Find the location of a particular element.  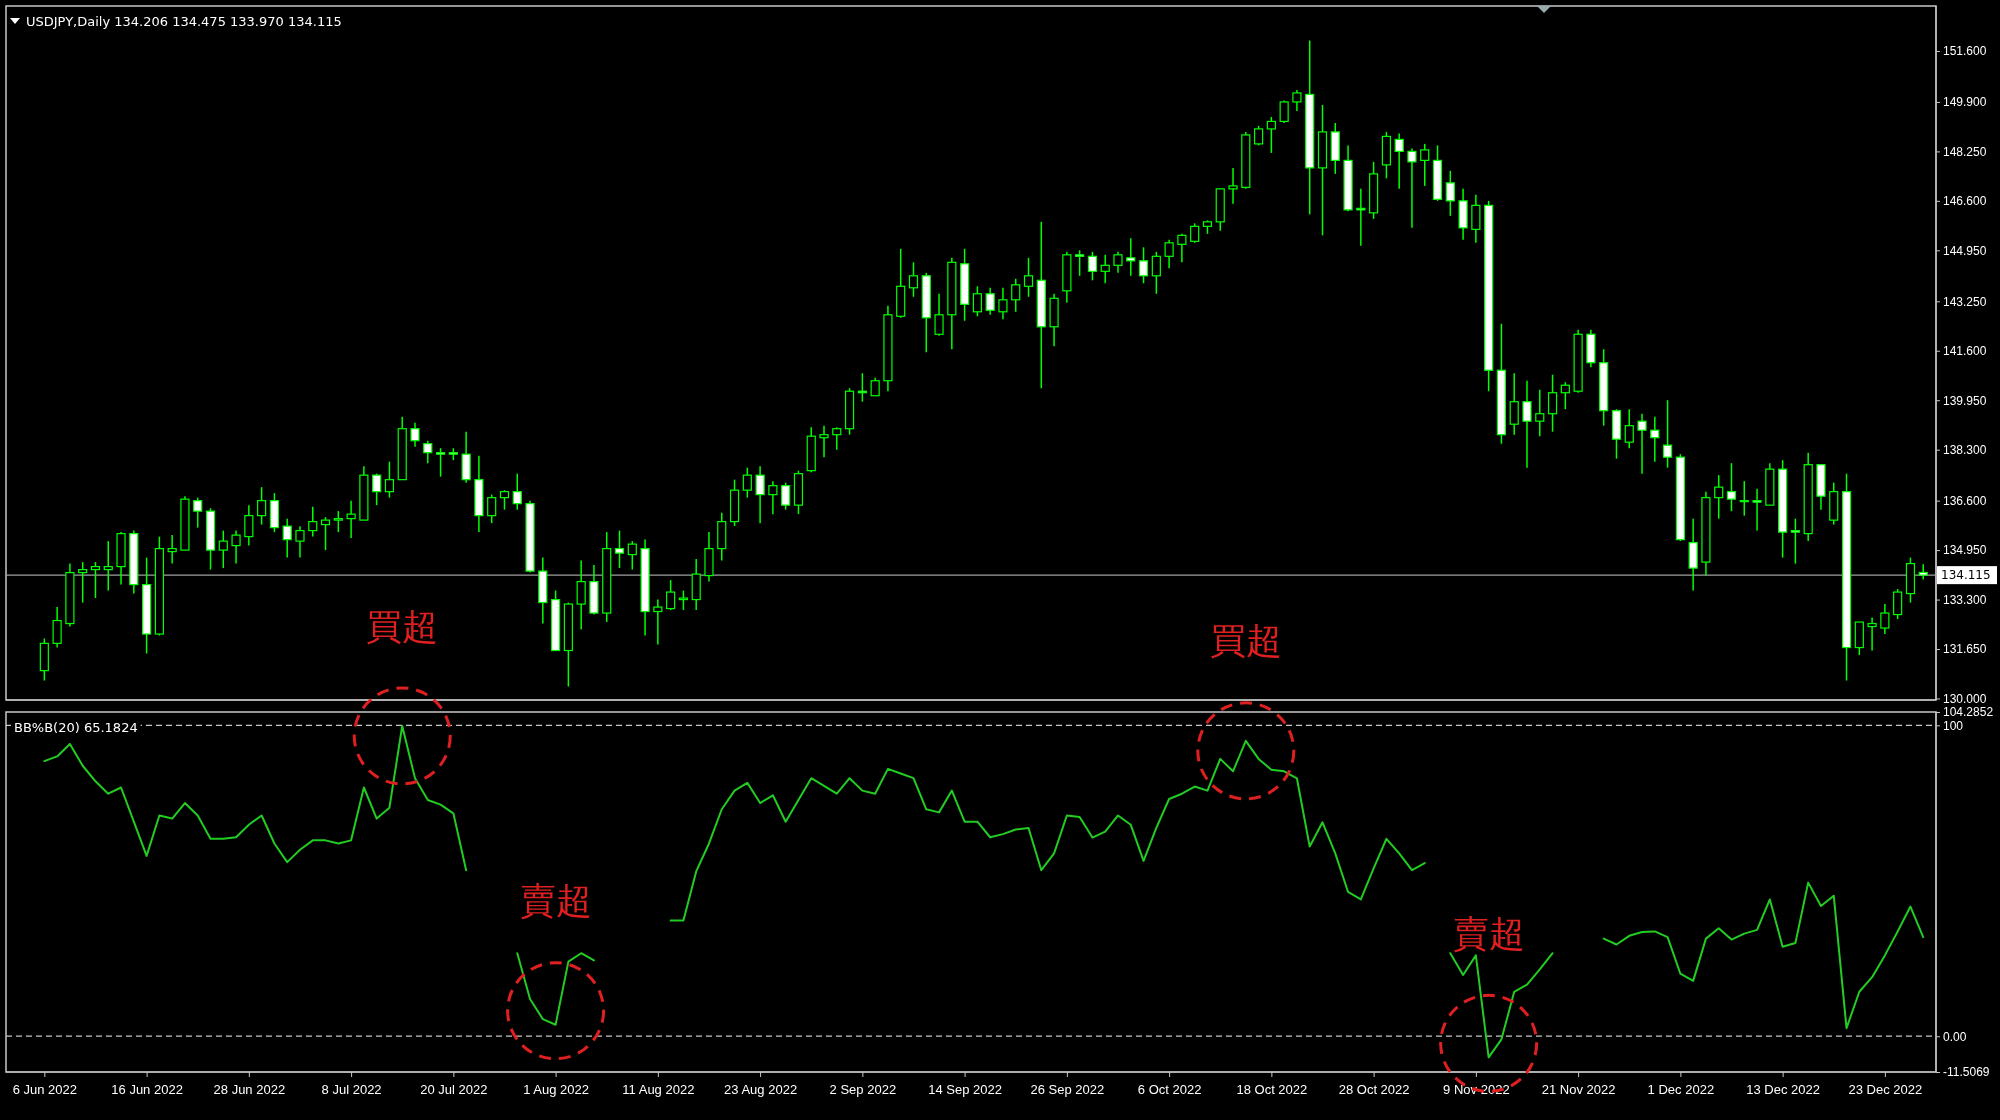

x-tick-label: 26 Sep 2022 is located at coordinates (1067, 1090).